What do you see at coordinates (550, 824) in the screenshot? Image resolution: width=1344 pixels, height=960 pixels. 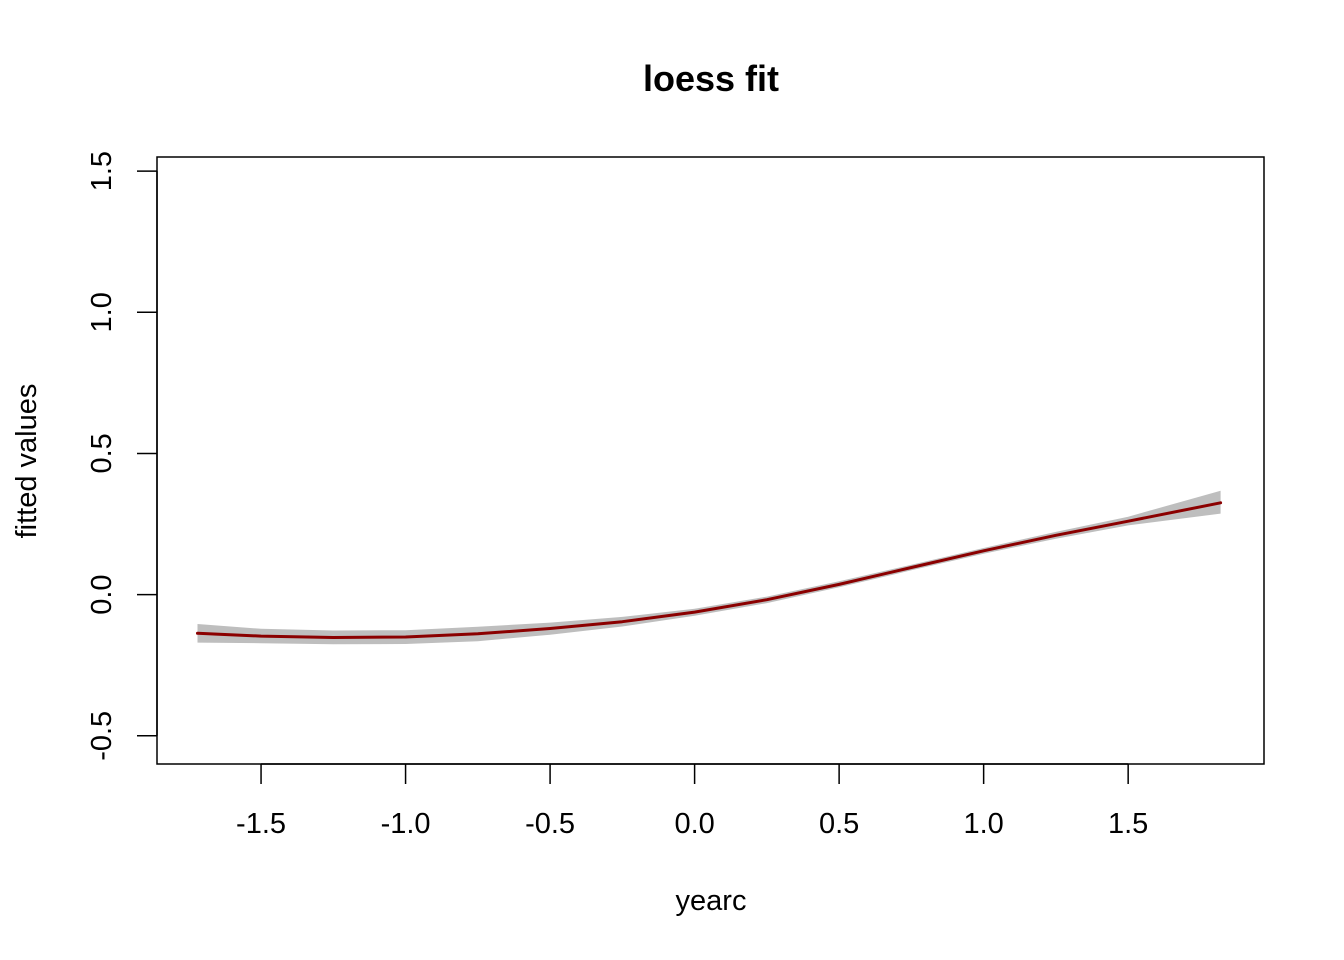 I see `x-tick-label: -0.5` at bounding box center [550, 824].